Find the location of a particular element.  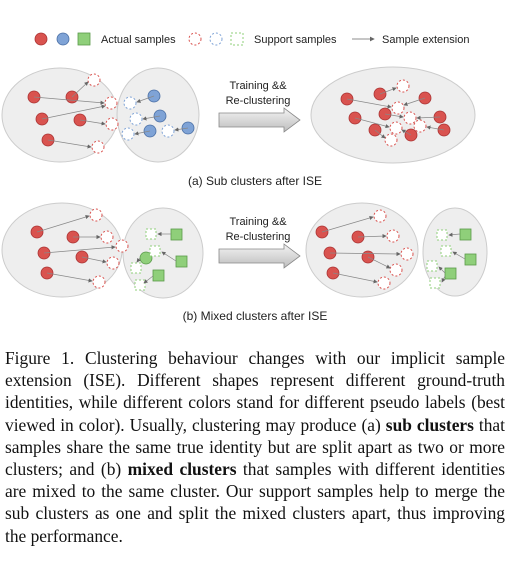

training-arrow-b: Training && Re-clustering is located at coordinates (259, 242).